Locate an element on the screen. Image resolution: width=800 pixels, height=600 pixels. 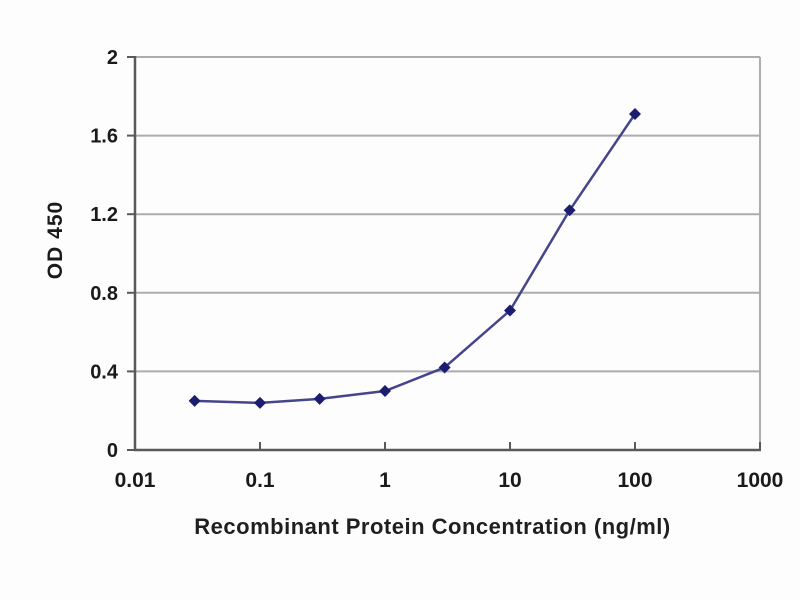
y-tick-label-0.8: 0.8 is located at coordinates (104, 294).